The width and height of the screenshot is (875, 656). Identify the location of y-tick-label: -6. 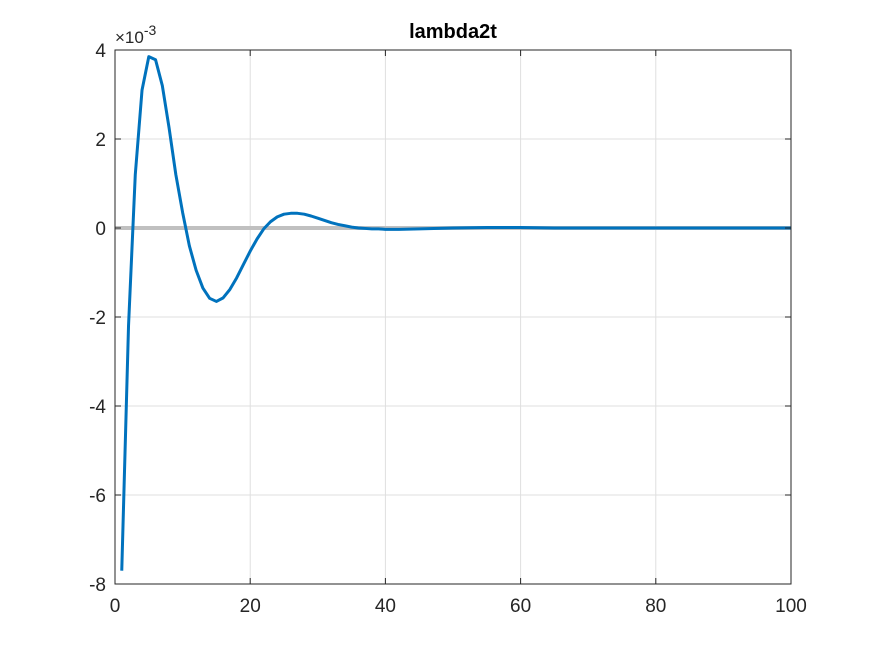
(97, 496).